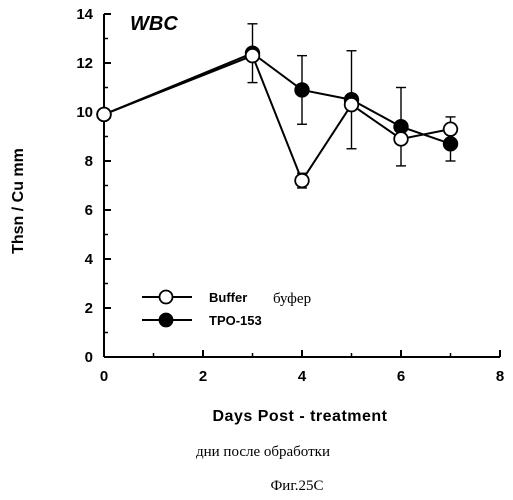 Image resolution: width=513 pixels, height=500 pixels. I want to click on figure-caption: Фиг.25С, so click(296, 486).